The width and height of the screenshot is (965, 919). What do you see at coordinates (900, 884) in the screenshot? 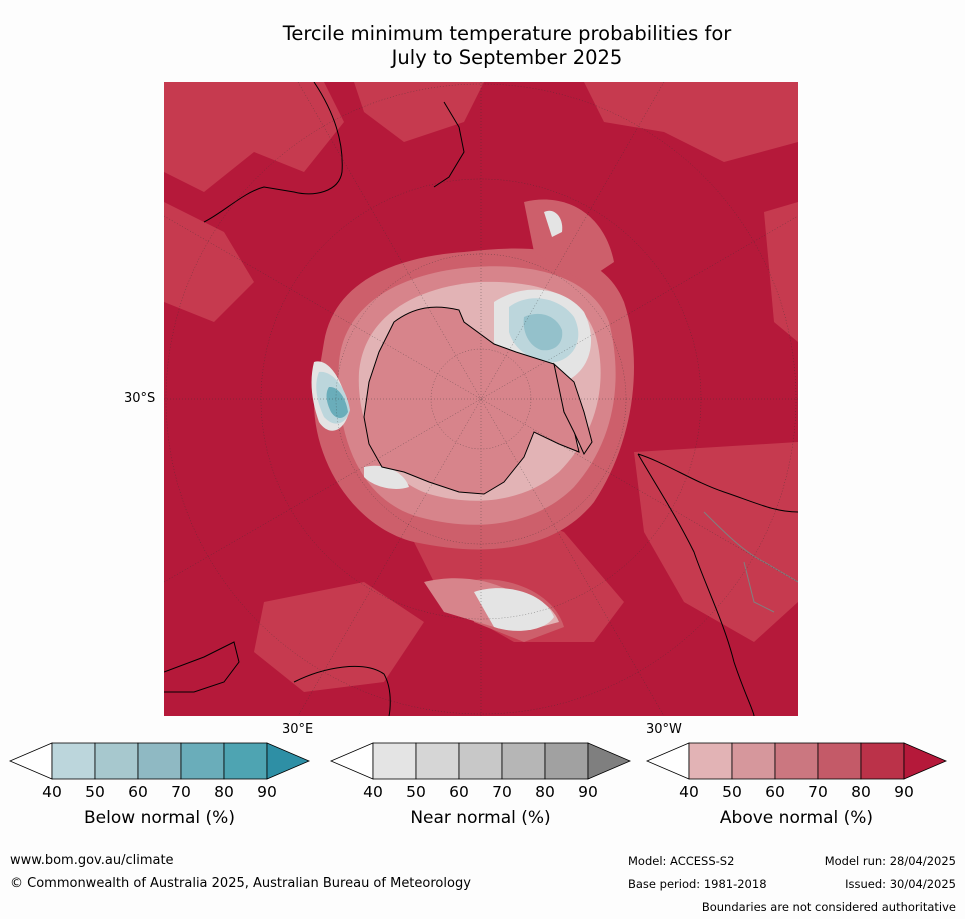
I see `issued-text: Issued: 30/04/2025` at bounding box center [900, 884].